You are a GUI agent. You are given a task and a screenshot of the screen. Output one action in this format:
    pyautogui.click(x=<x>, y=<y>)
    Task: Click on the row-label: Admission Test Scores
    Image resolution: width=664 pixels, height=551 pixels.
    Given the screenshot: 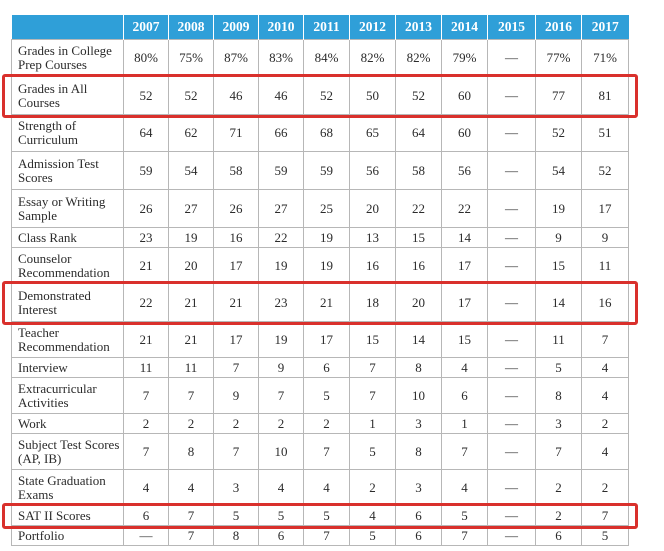 What is the action you would take?
    pyautogui.click(x=67, y=170)
    